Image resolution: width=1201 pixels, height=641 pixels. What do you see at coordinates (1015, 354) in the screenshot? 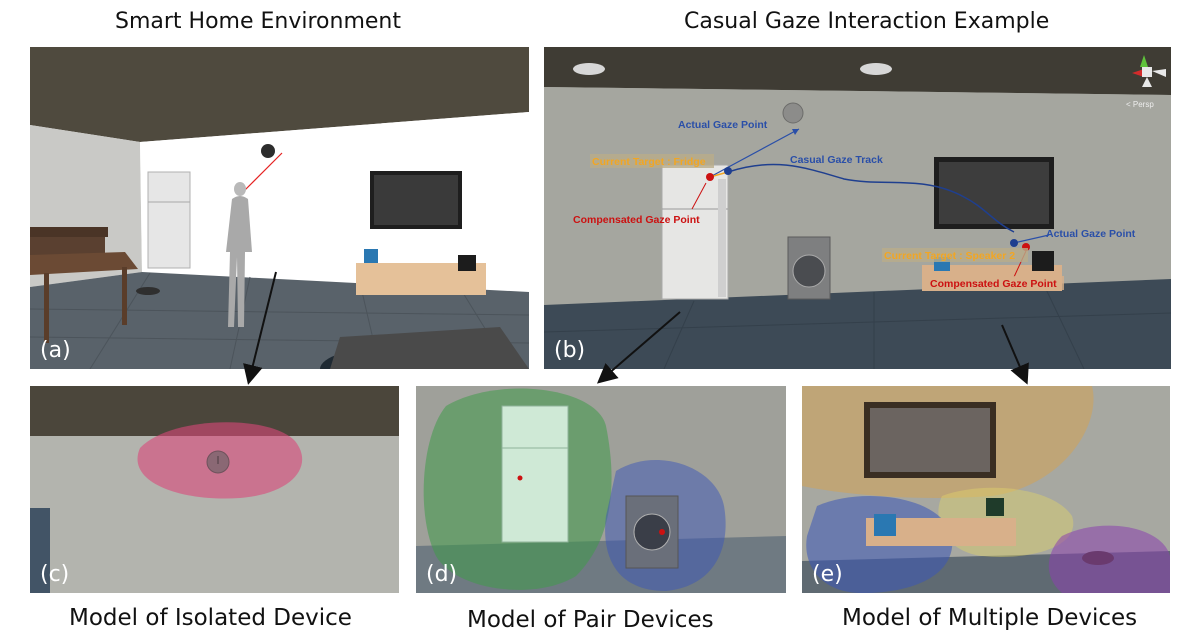
I see `arrow-b-to-e` at bounding box center [1015, 354].